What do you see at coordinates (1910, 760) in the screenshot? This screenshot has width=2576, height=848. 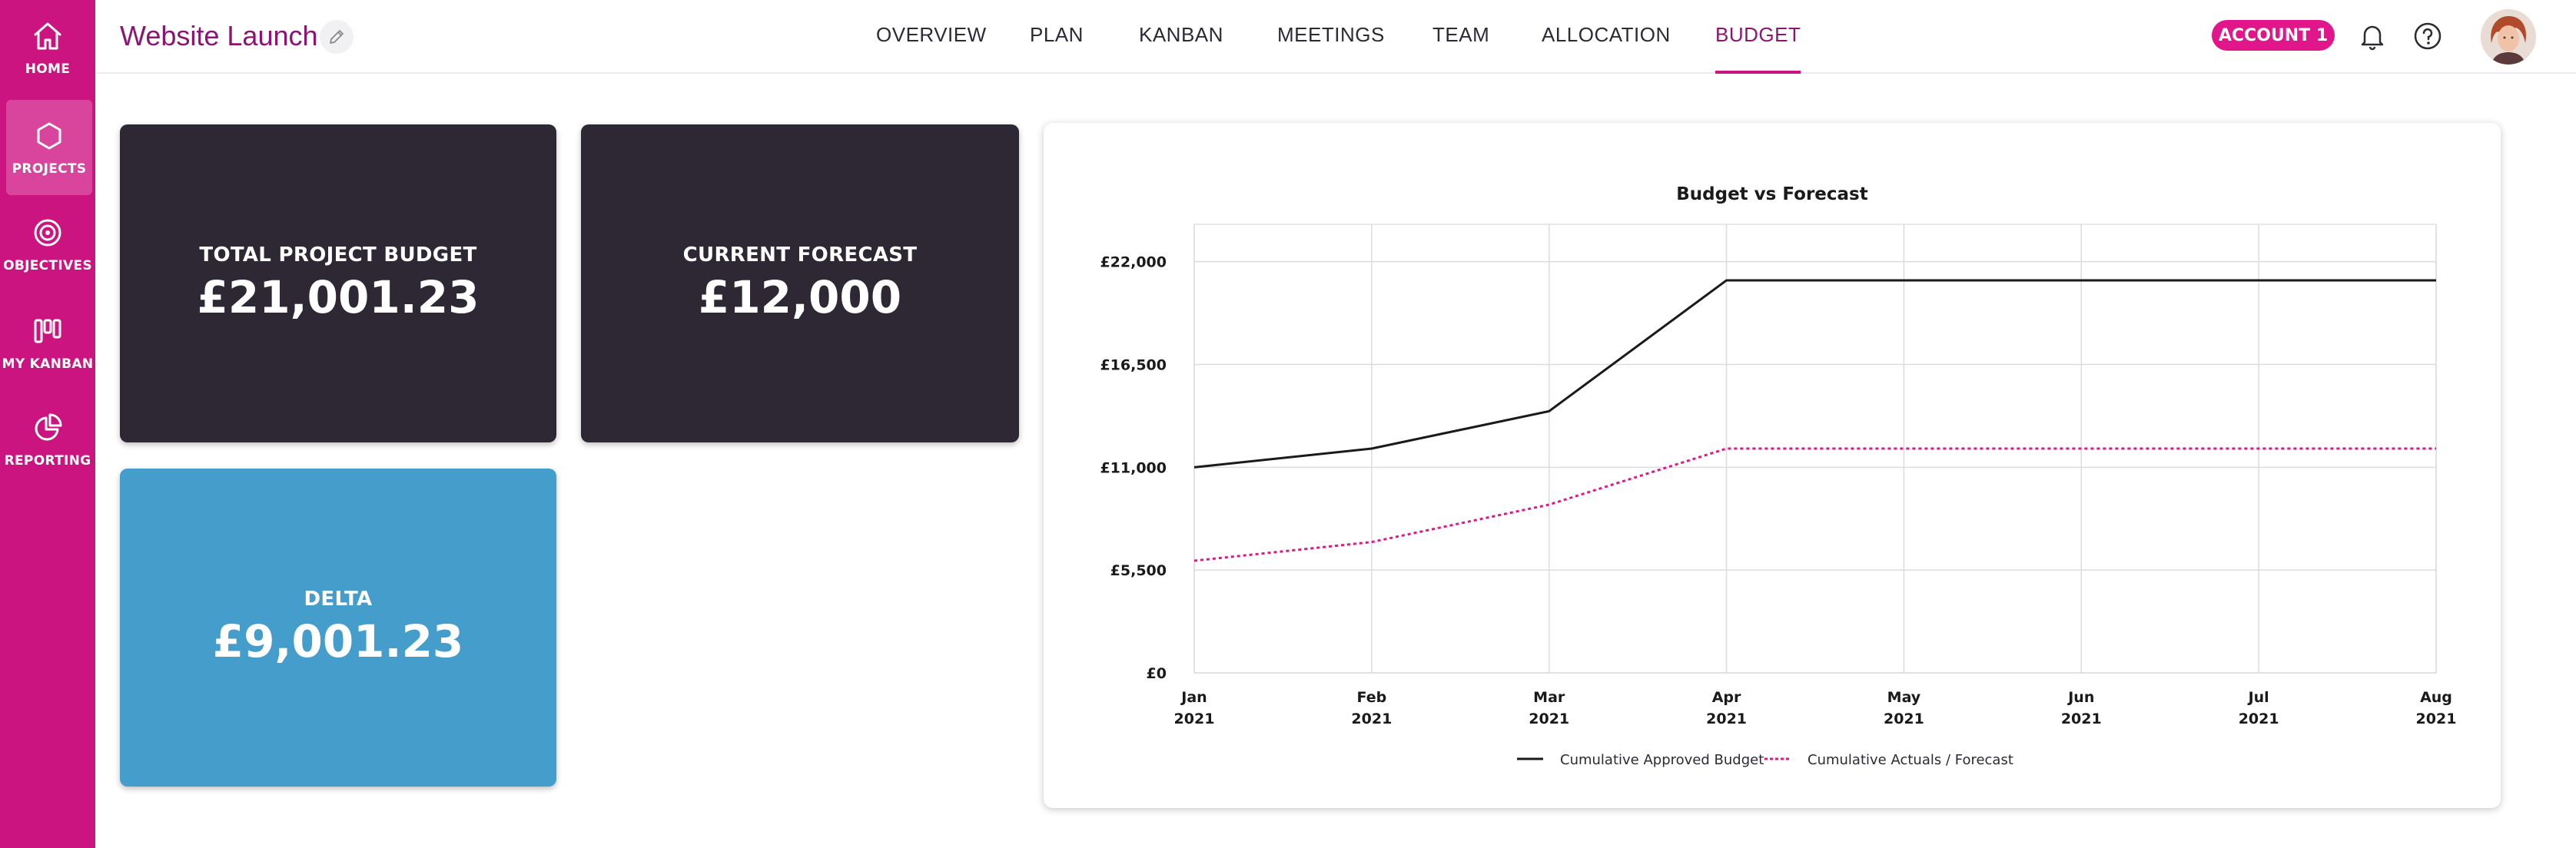 I see `legend-label: Cumulative Actuals / Forecast` at bounding box center [1910, 760].